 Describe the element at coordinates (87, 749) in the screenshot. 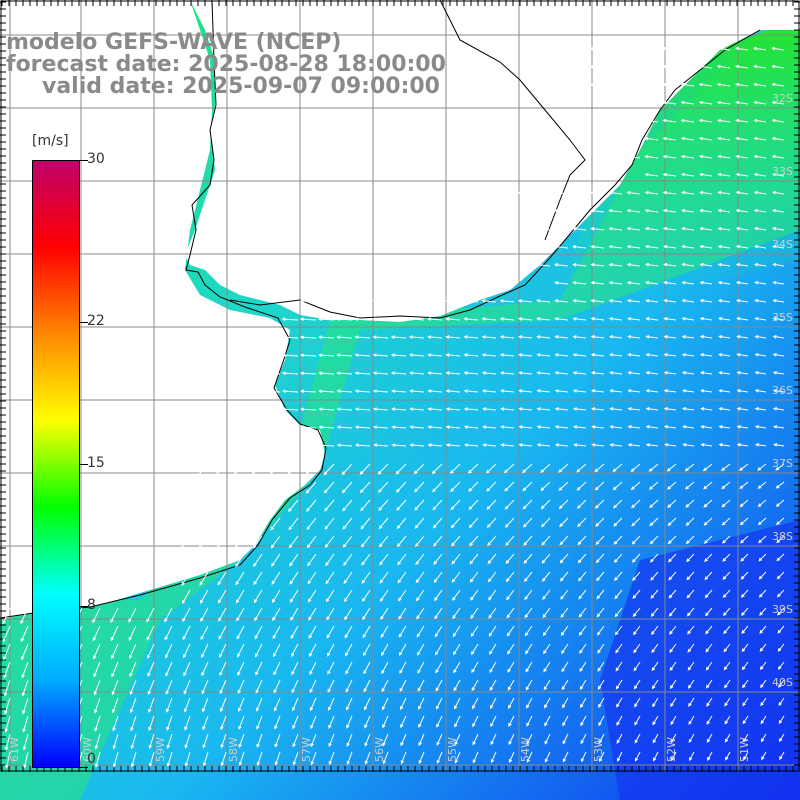

I see `longitude-label: 60W` at that location.